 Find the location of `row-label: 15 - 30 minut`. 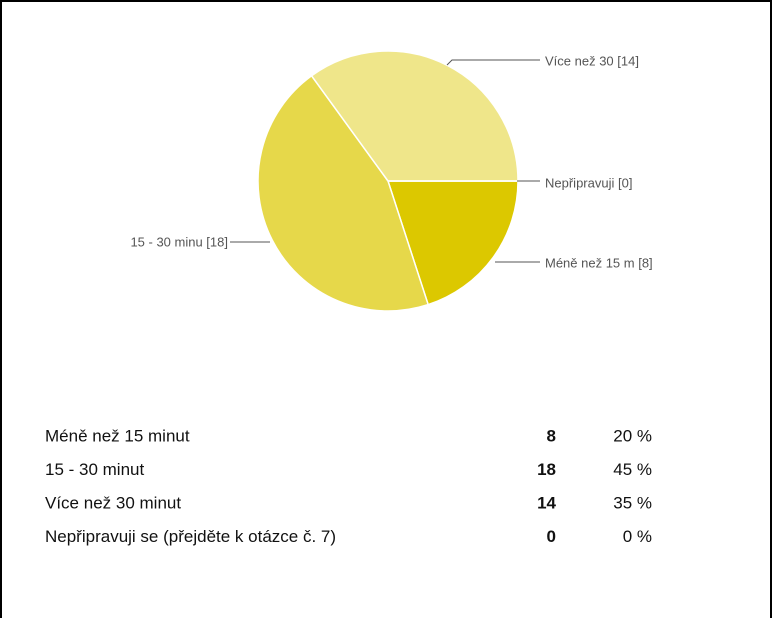

row-label: 15 - 30 minut is located at coordinates (94, 469).